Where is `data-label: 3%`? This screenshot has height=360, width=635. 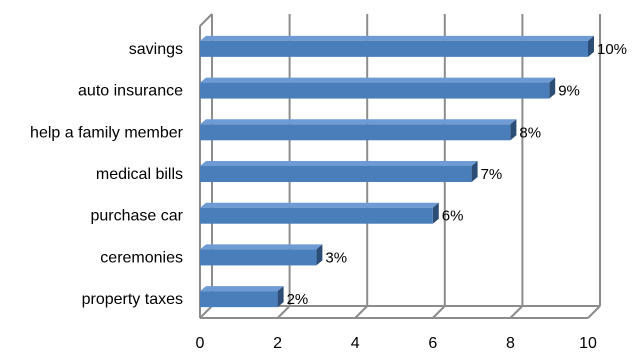 data-label: 3% is located at coordinates (336, 257).